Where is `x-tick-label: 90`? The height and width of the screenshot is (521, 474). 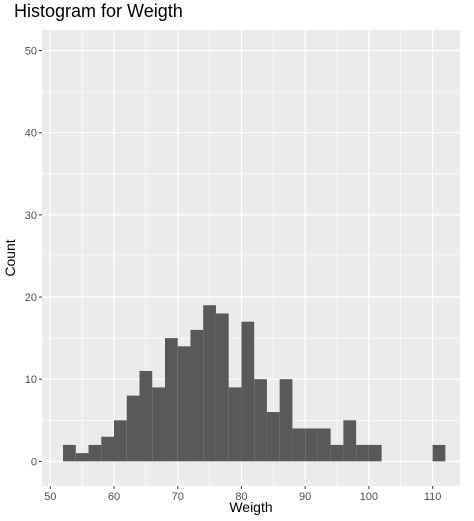 x-tick-label: 90 is located at coordinates (305, 497).